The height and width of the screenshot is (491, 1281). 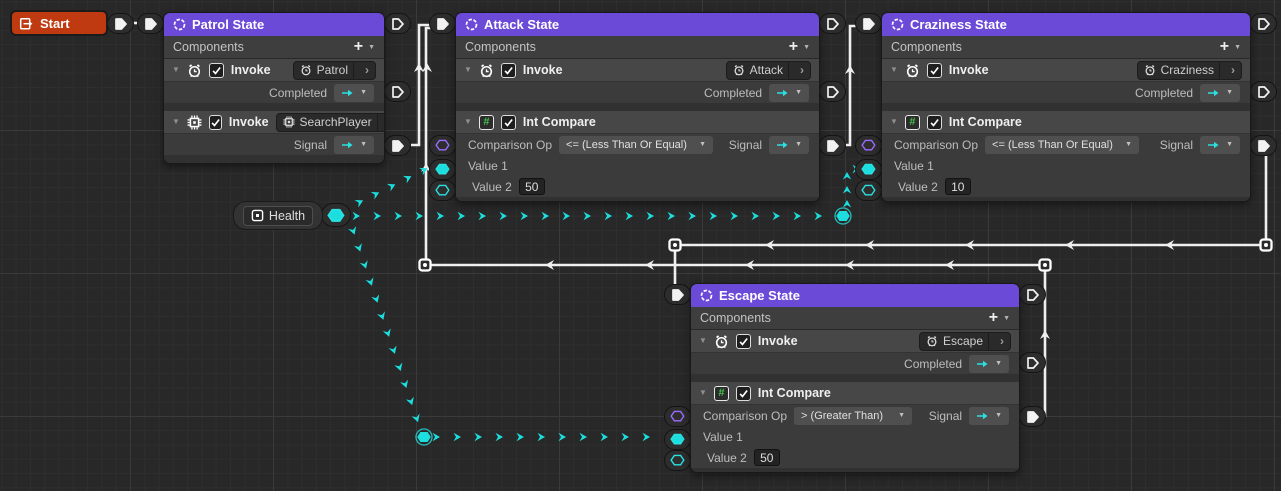 I want to click on escape-signal-output-port, so click(x=1032, y=416).